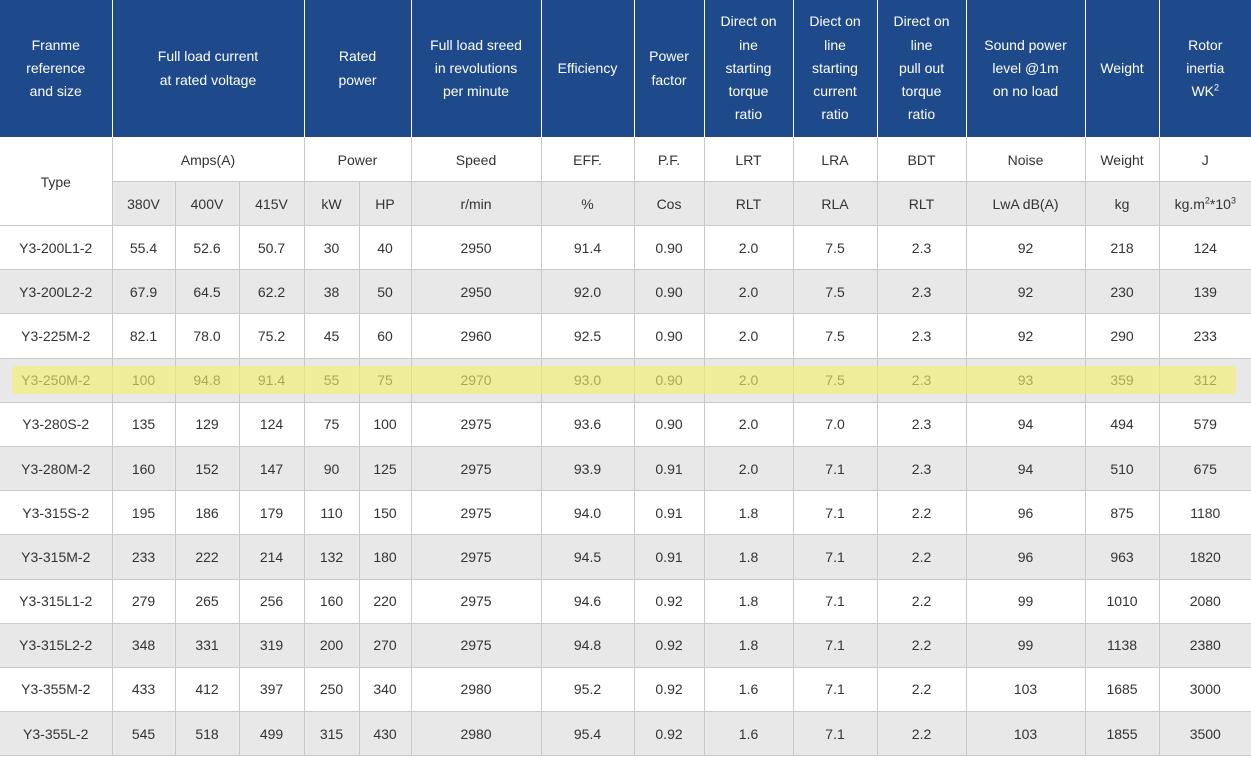 Image resolution: width=1251 pixels, height=759 pixels. What do you see at coordinates (835, 203) in the screenshot?
I see `unit-rla: RLA` at bounding box center [835, 203].